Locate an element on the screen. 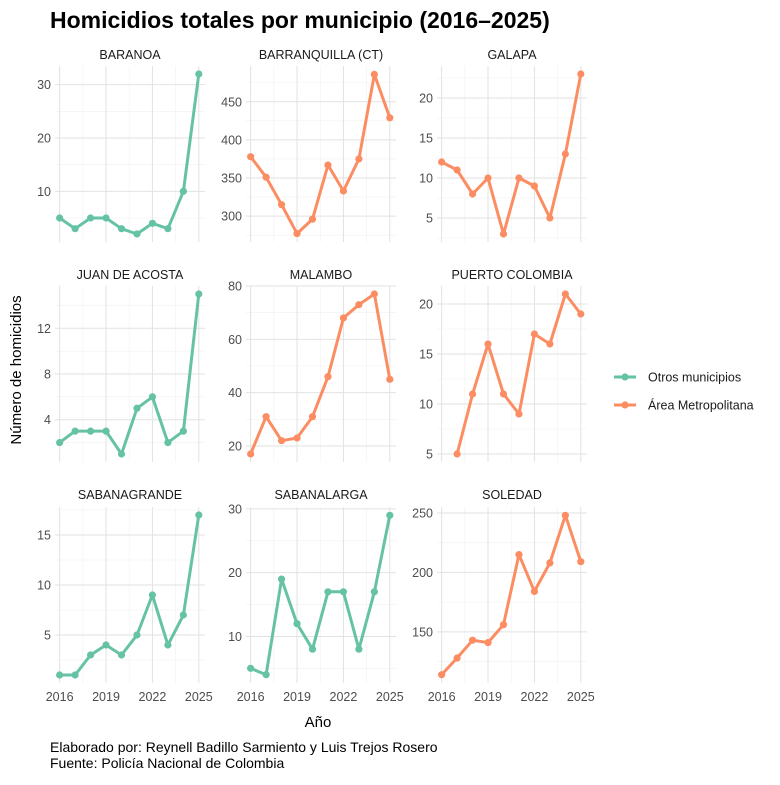 Image resolution: width=780 pixels, height=785 pixels. panel-soledad: SOLEDAD 150 200 250 2016 2019 2022 2025 is located at coordinates (503, 596).